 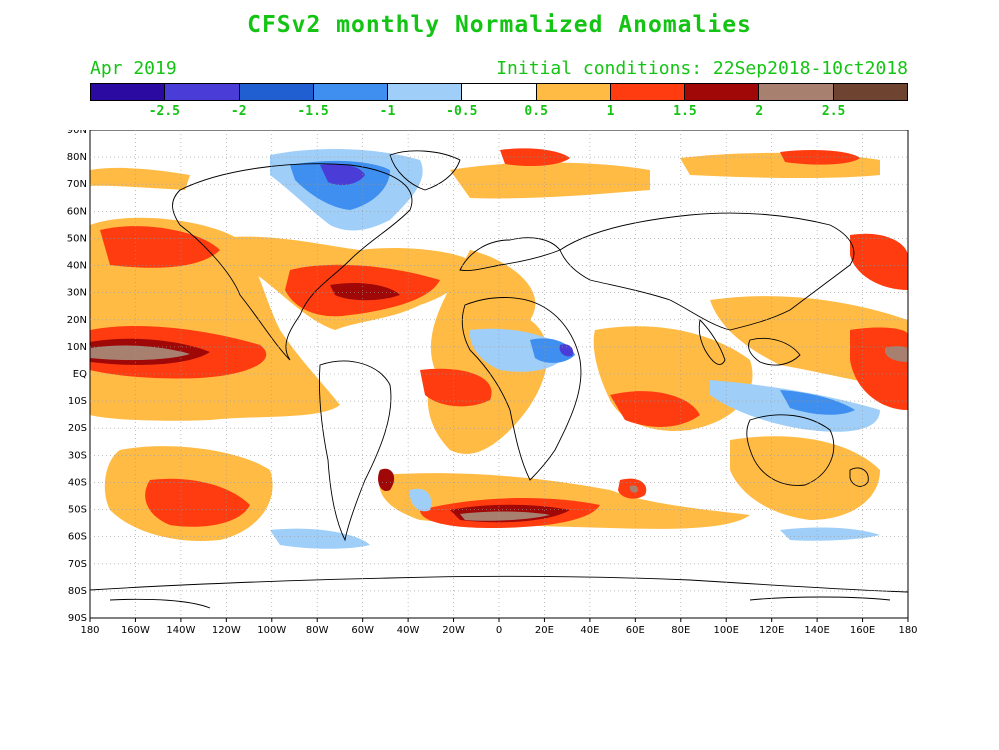 What do you see at coordinates (77, 510) in the screenshot?
I see `lat-tick-label: 50S` at bounding box center [77, 510].